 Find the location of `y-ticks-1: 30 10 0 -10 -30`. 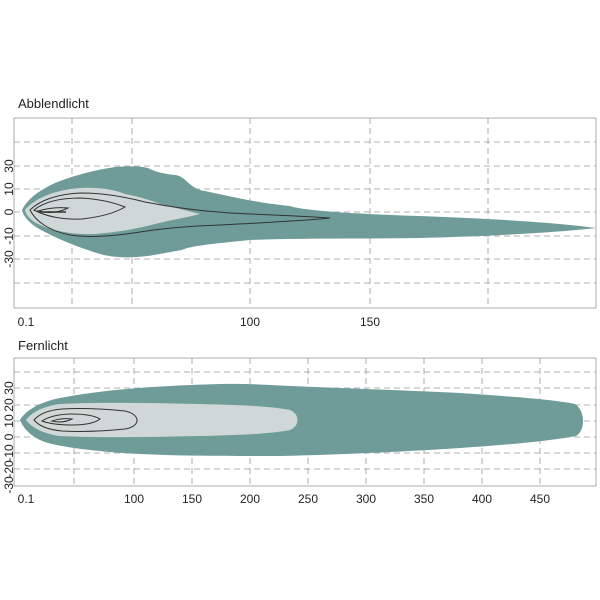

y-ticks-1: 30 10 0 -10 -30 is located at coordinates (9, 213).